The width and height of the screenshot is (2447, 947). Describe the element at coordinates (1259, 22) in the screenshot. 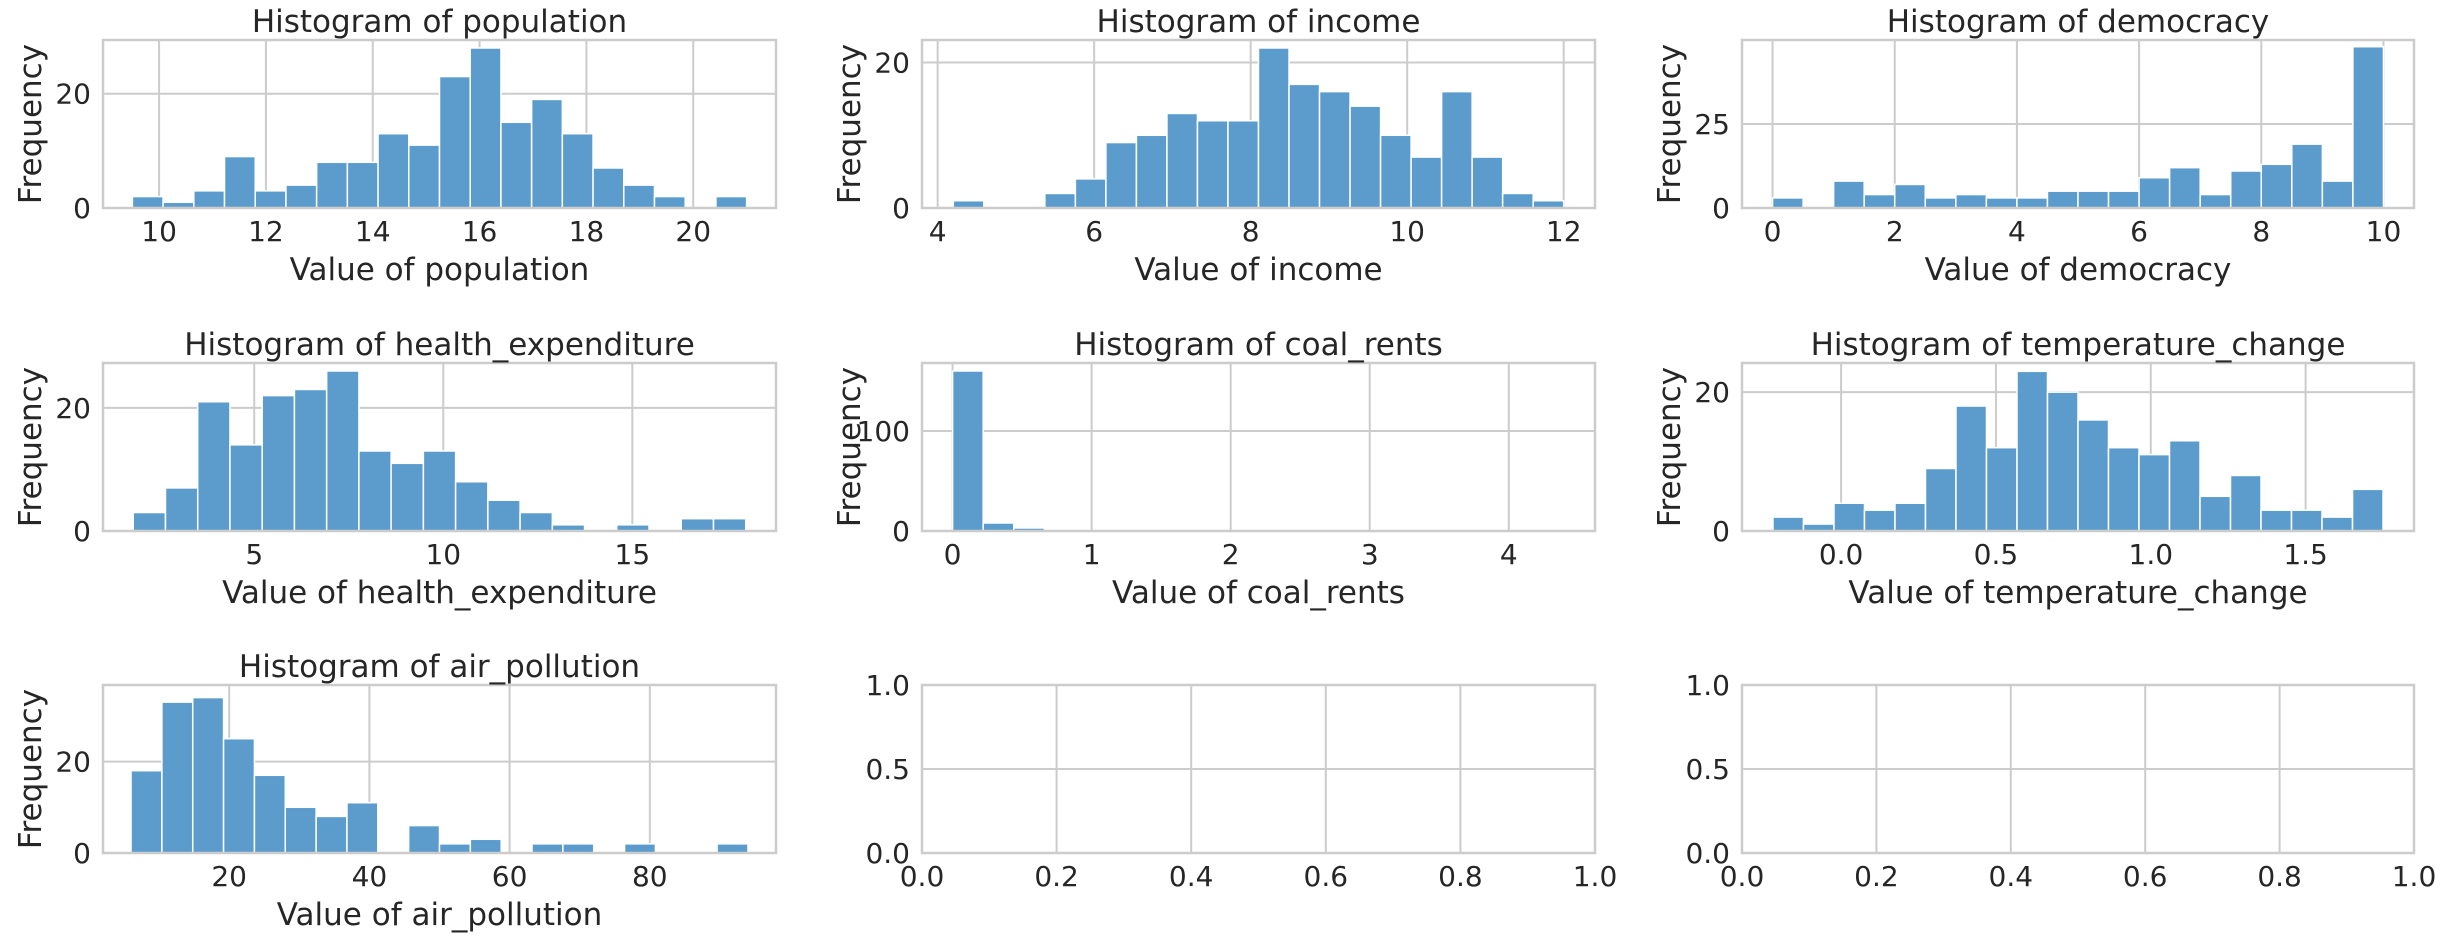

I see `chart-title: Histogram of income` at that location.